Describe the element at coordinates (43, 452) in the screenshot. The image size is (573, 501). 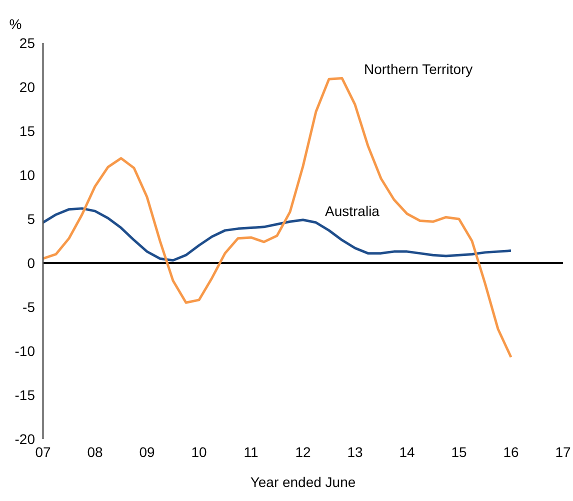
I see `x-tick-label: 07` at that location.